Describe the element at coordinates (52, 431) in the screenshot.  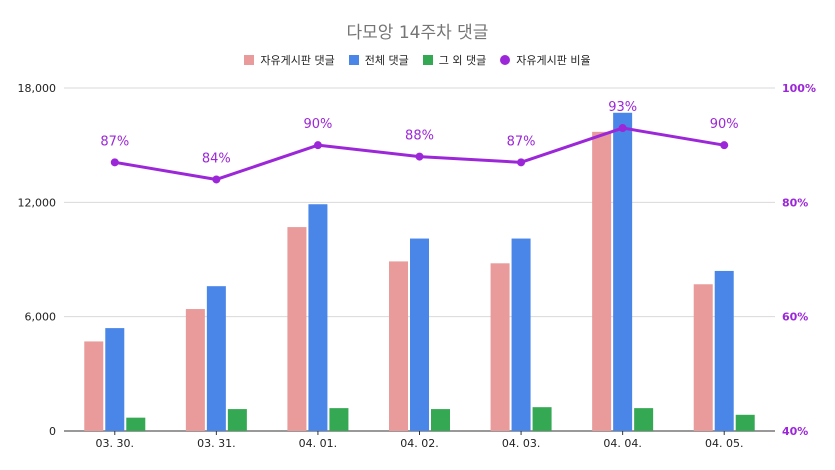
I see `y-left-tick-label: 0` at that location.